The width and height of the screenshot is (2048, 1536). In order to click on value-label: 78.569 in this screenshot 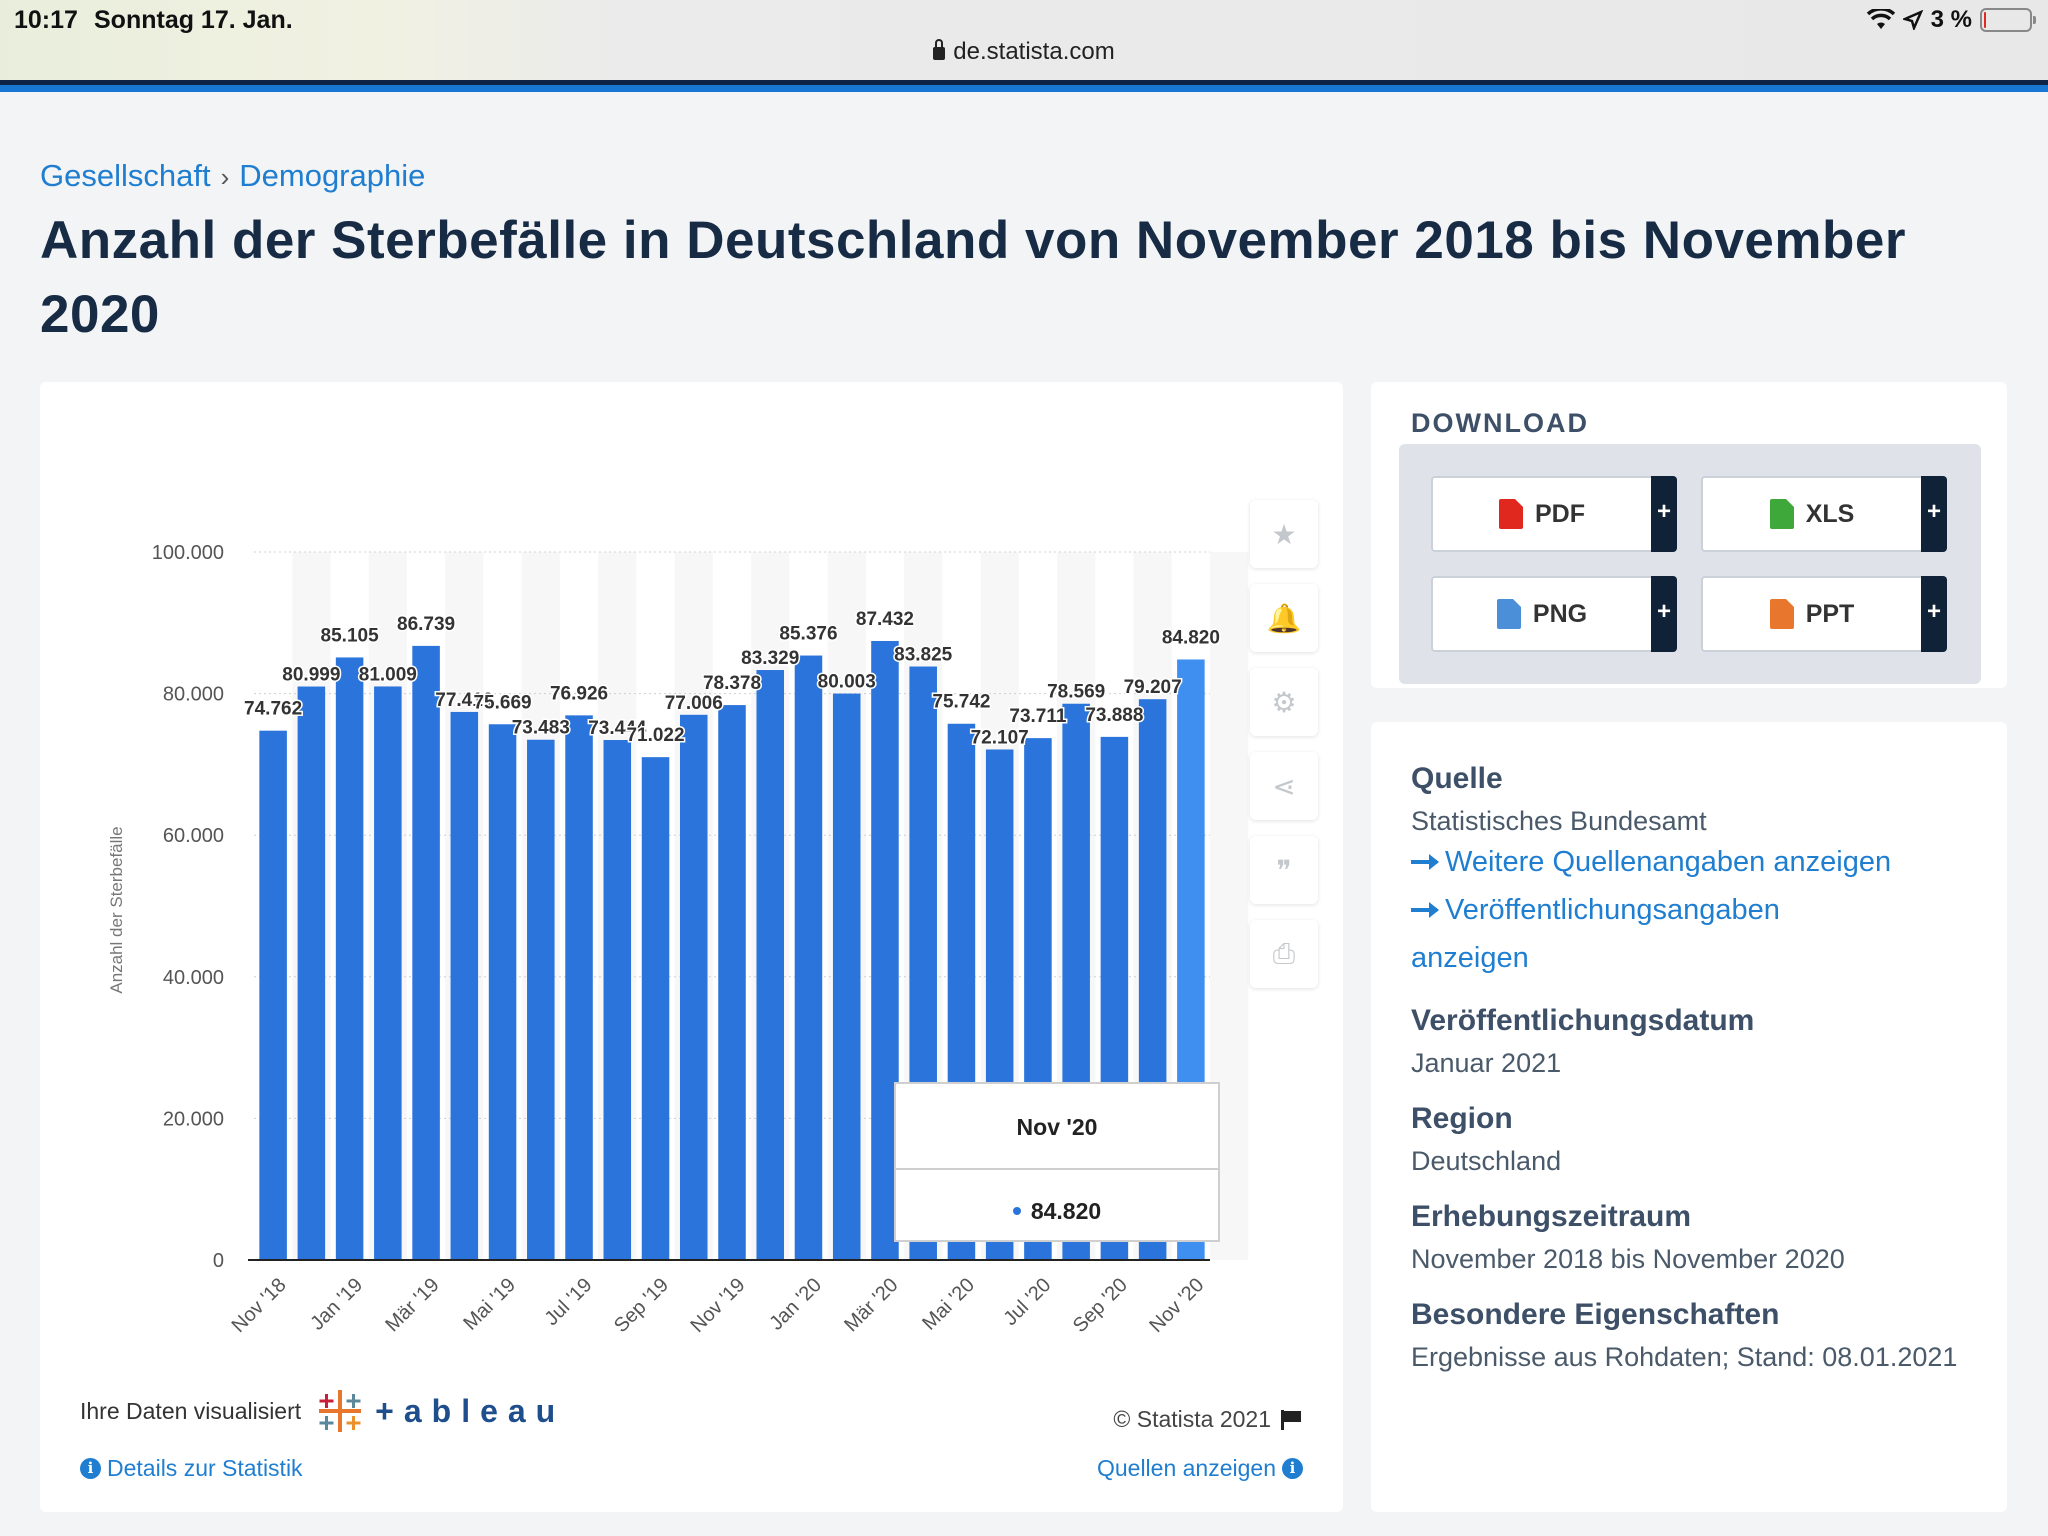, I will do `click(1076, 692)`.